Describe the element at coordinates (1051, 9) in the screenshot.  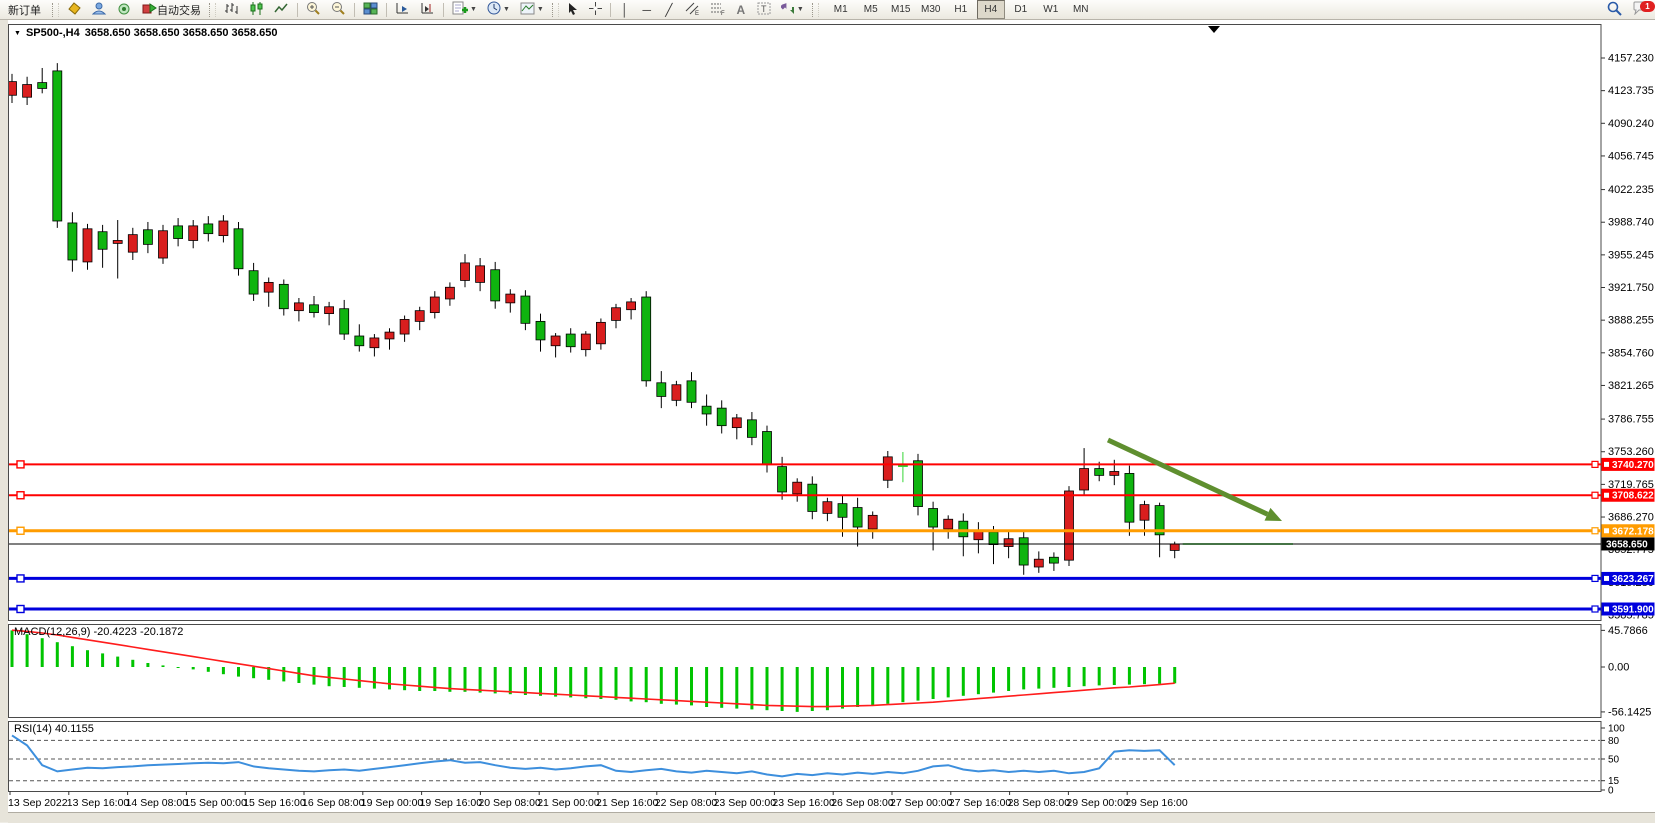
I see `timeframe-button-w1: W1` at that location.